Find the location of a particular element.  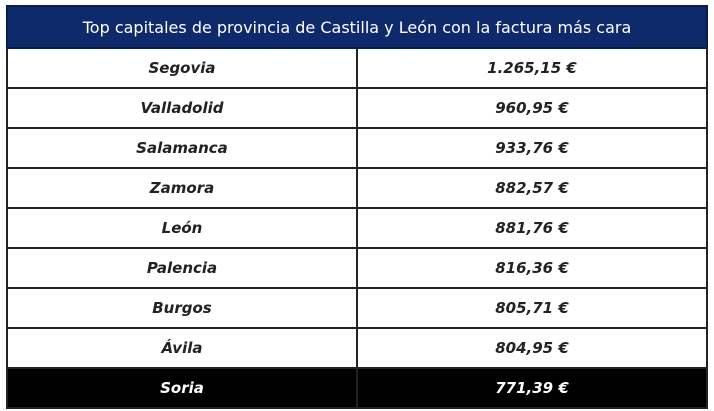

table-row: Zamora 882,57 € is located at coordinates (357, 188).